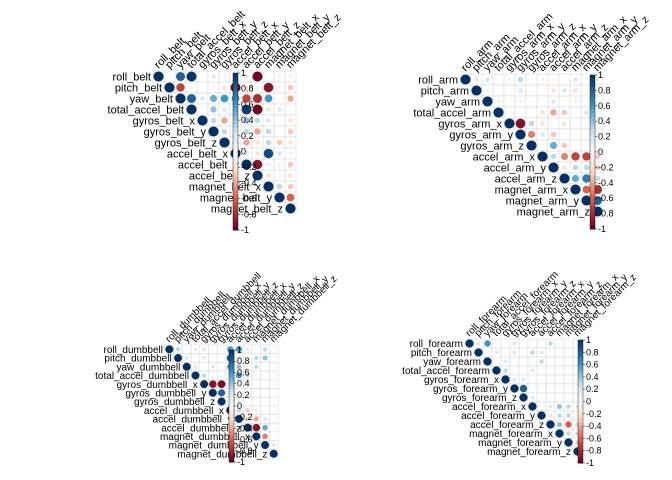 This screenshot has width=672, height=480. I want to click on row-label: accel_belt_x, so click(198, 154).